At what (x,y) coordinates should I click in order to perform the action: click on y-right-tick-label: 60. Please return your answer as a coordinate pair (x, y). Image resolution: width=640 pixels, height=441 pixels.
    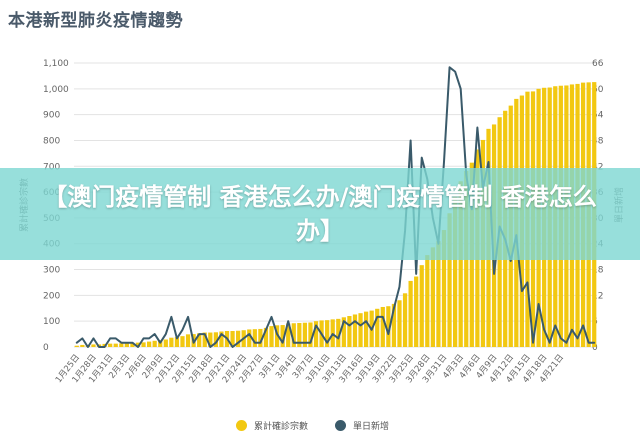
    Looking at the image, I should click on (598, 90).